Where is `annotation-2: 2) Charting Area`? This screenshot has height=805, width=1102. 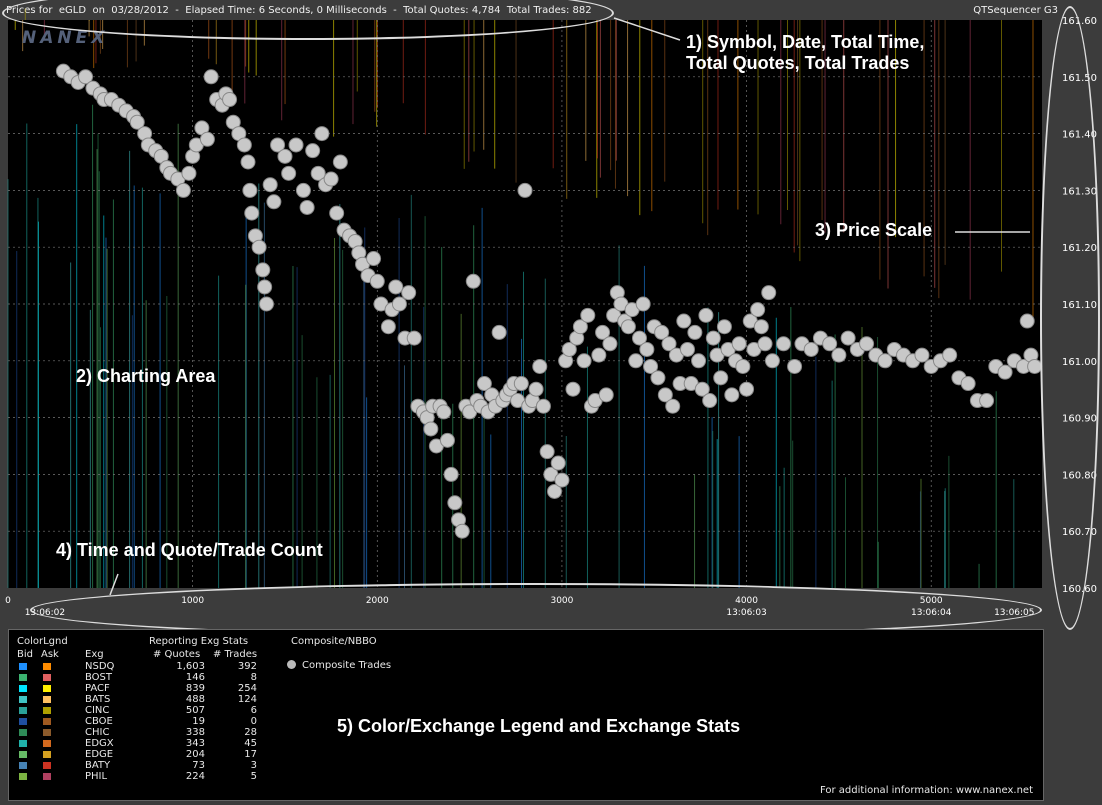
annotation-2: 2) Charting Area is located at coordinates (146, 376).